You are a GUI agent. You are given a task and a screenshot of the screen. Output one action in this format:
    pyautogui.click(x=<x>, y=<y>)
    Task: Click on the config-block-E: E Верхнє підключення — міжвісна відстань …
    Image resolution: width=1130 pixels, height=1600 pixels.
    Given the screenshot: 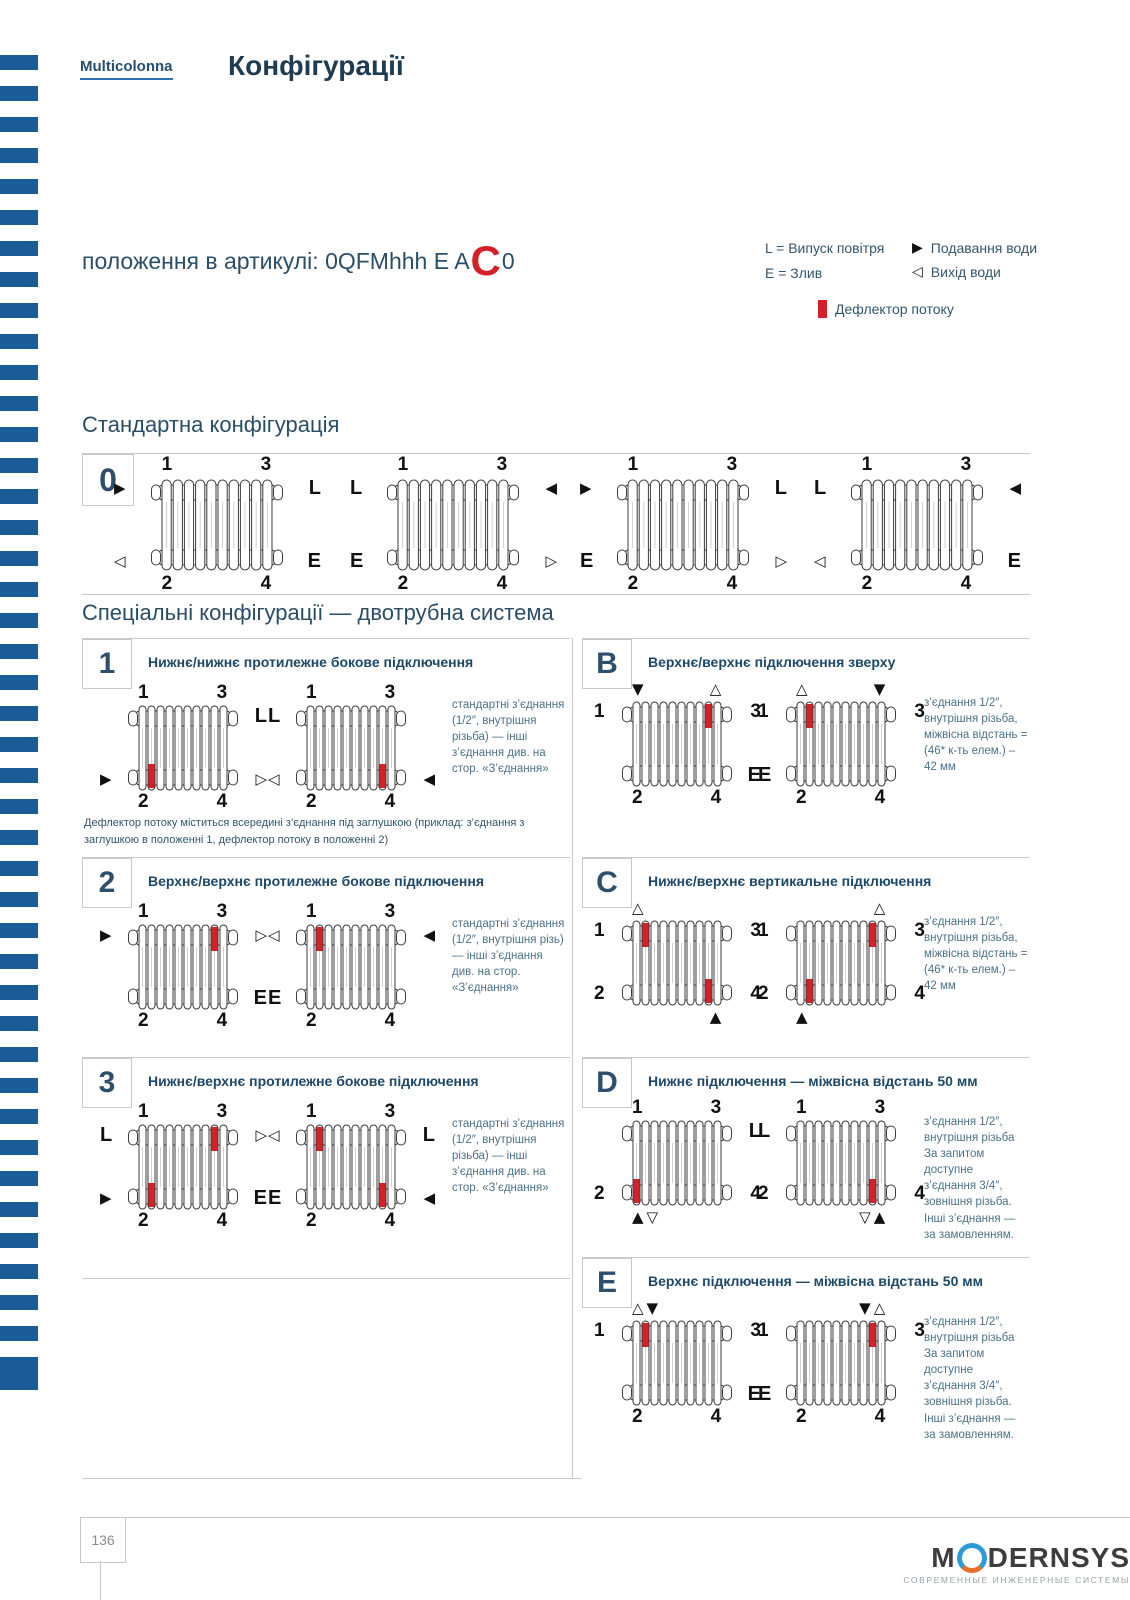 What is the action you would take?
    pyautogui.click(x=806, y=1368)
    